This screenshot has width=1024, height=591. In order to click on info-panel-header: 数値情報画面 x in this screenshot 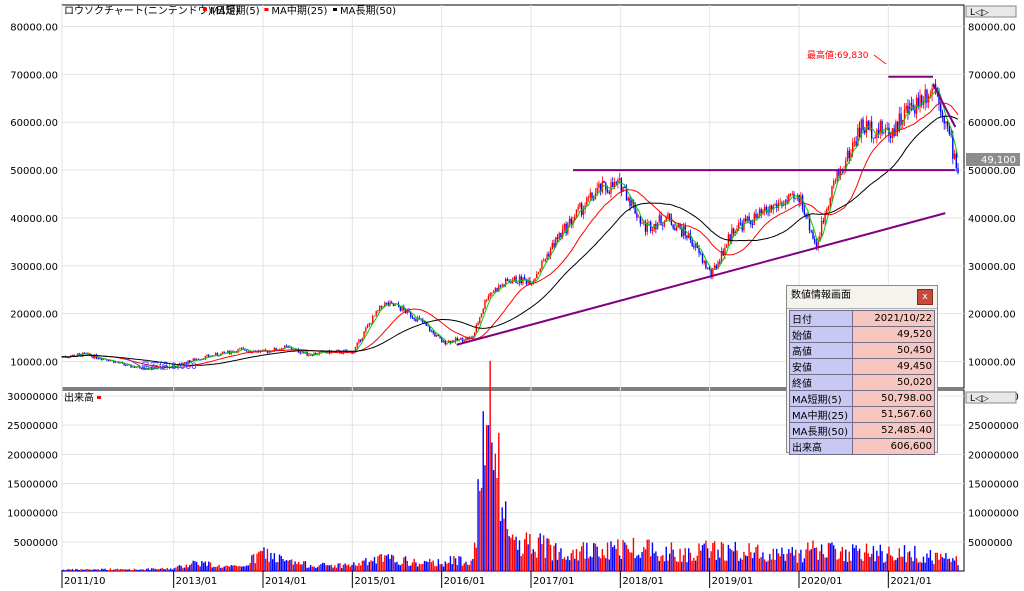, I will do `click(862, 297)`.